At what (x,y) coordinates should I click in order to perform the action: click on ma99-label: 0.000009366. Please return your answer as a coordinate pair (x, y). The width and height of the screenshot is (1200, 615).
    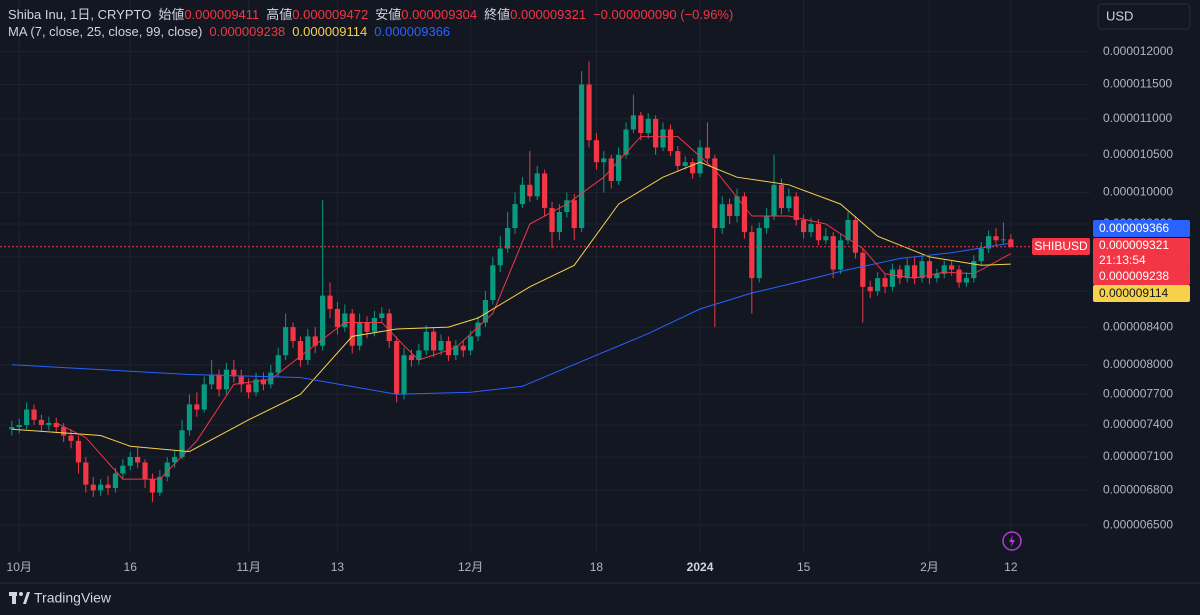
    Looking at the image, I should click on (1134, 228).